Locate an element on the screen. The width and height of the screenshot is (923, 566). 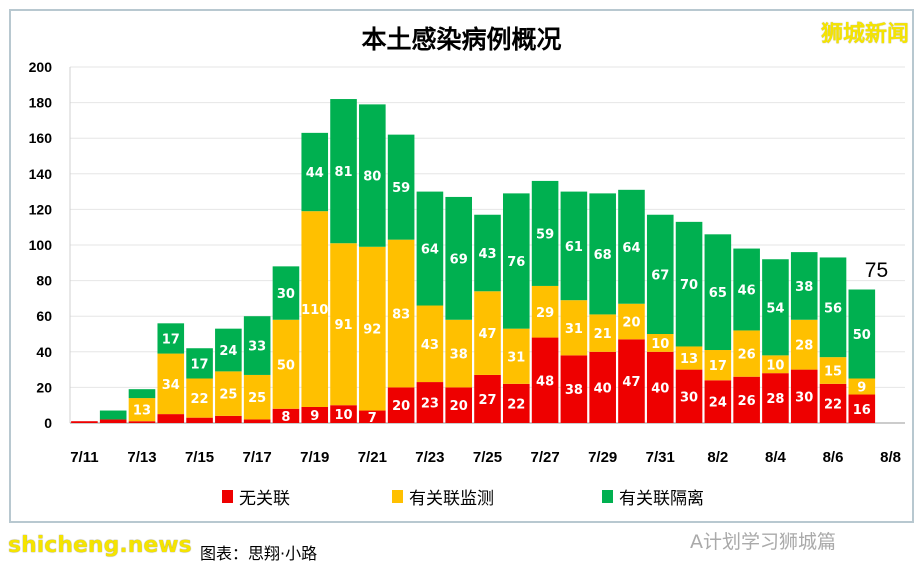
chart-credit: 图表：思翔·小路 is located at coordinates (259, 553).